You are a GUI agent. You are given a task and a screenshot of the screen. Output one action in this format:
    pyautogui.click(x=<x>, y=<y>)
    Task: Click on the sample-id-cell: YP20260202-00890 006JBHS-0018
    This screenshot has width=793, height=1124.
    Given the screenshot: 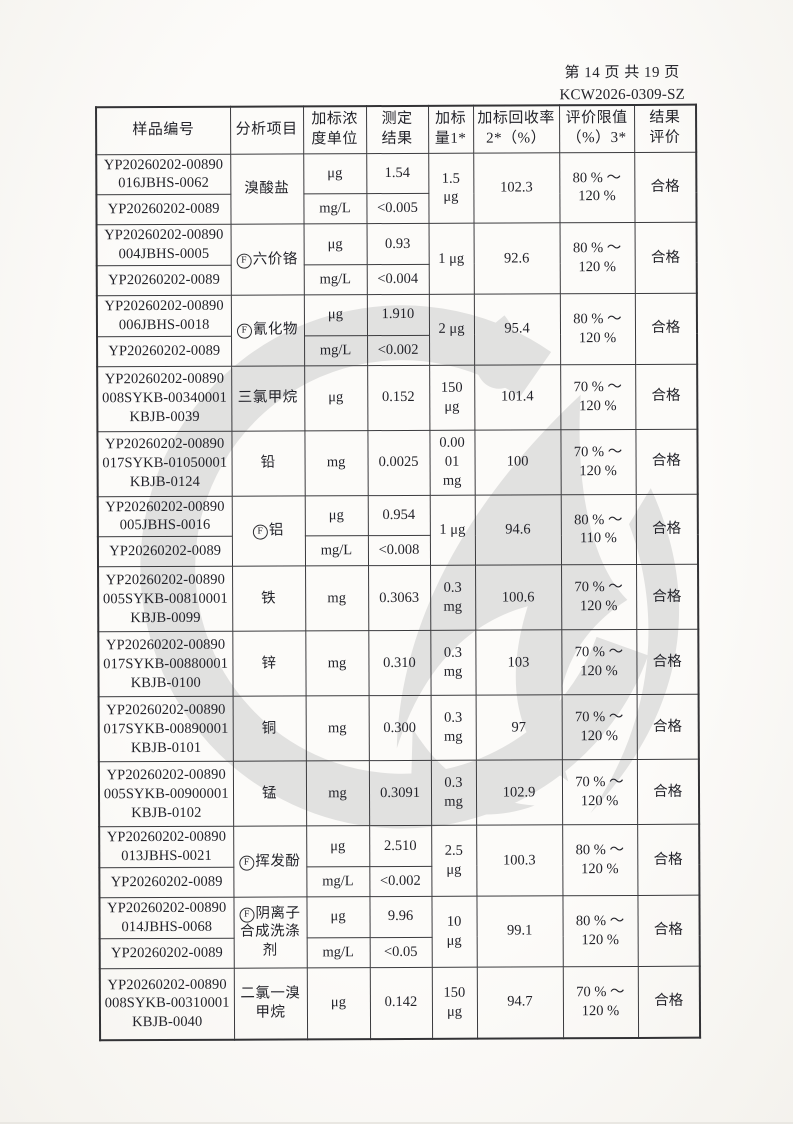 What is the action you would take?
    pyautogui.click(x=164, y=316)
    